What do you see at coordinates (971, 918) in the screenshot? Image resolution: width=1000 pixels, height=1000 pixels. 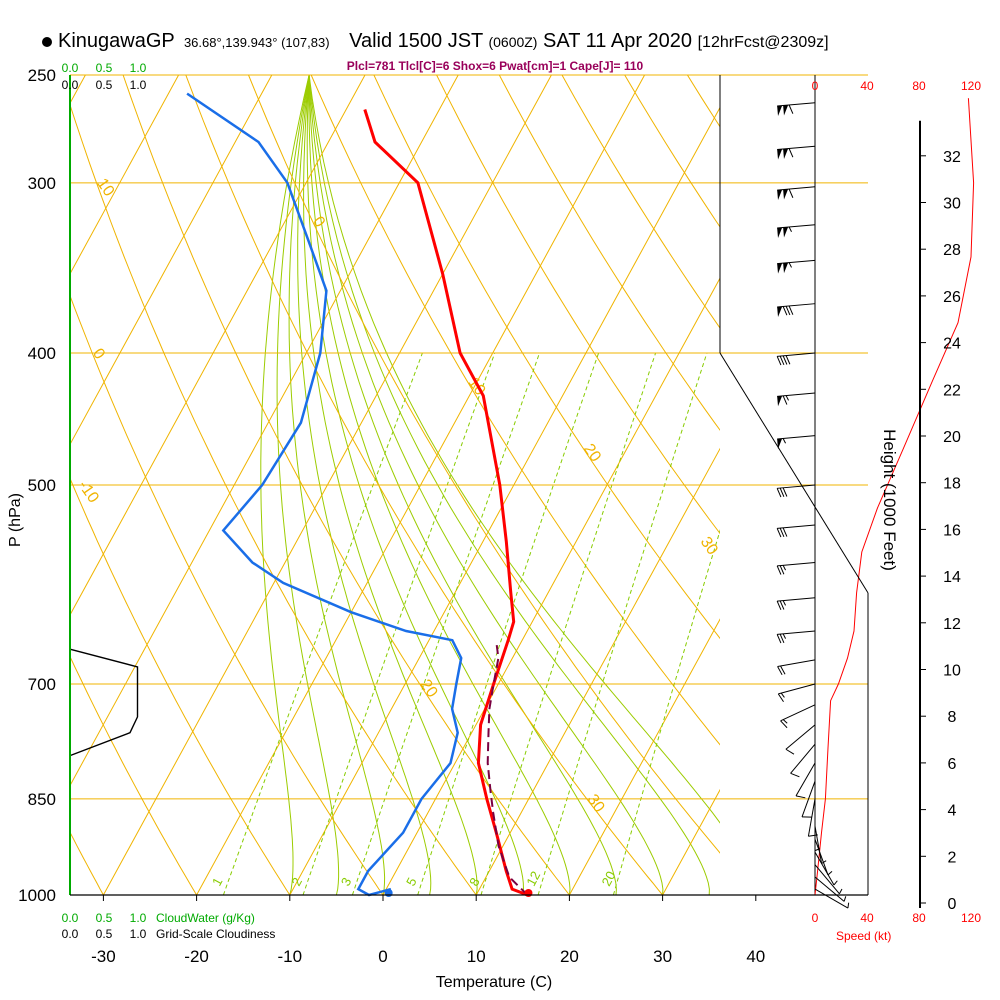 I see `speed-tick-label-bottom: 120` at bounding box center [971, 918].